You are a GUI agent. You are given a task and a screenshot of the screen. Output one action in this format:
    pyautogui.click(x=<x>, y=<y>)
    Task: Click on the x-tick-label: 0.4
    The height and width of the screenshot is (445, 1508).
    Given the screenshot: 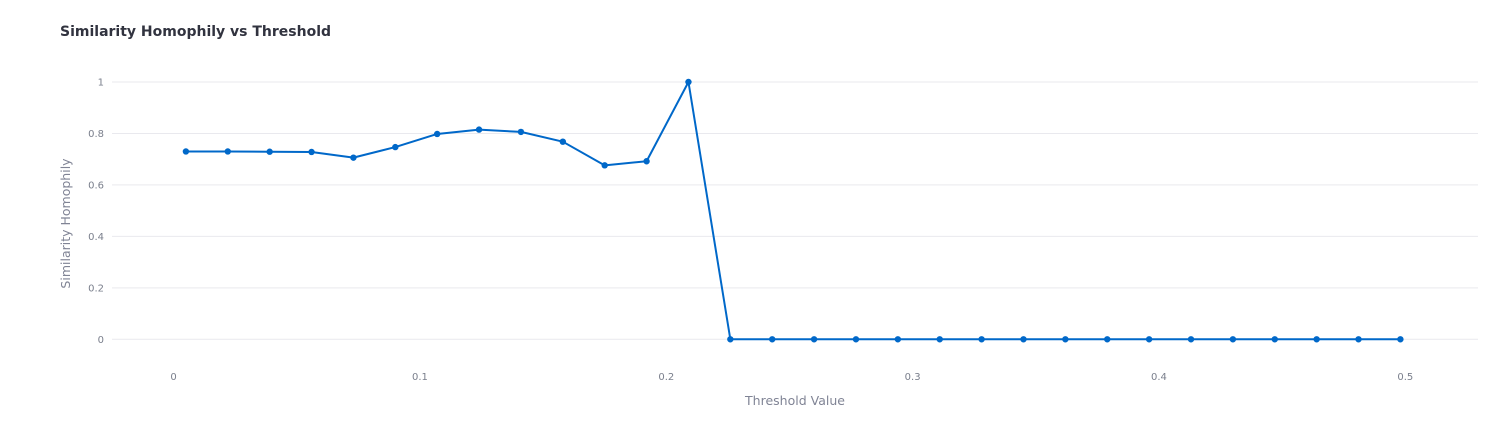 What is the action you would take?
    pyautogui.click(x=1159, y=377)
    